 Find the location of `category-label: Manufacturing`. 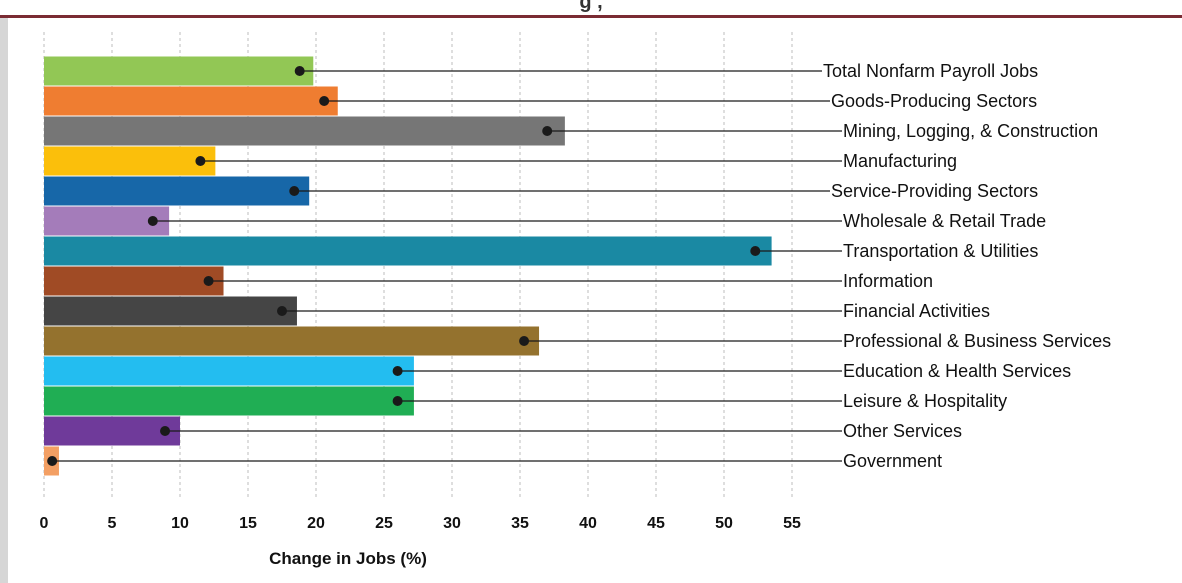

category-label: Manufacturing is located at coordinates (900, 161).